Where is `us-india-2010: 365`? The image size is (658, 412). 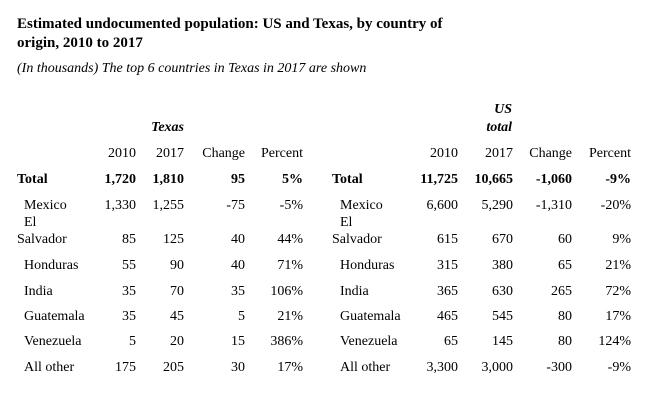 us-india-2010: 365 is located at coordinates (447, 291).